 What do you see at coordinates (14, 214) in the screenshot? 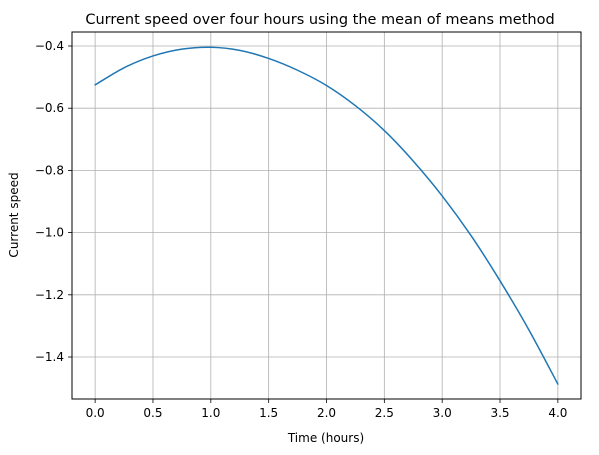
I see `y-axis-label: Current speed` at bounding box center [14, 214].